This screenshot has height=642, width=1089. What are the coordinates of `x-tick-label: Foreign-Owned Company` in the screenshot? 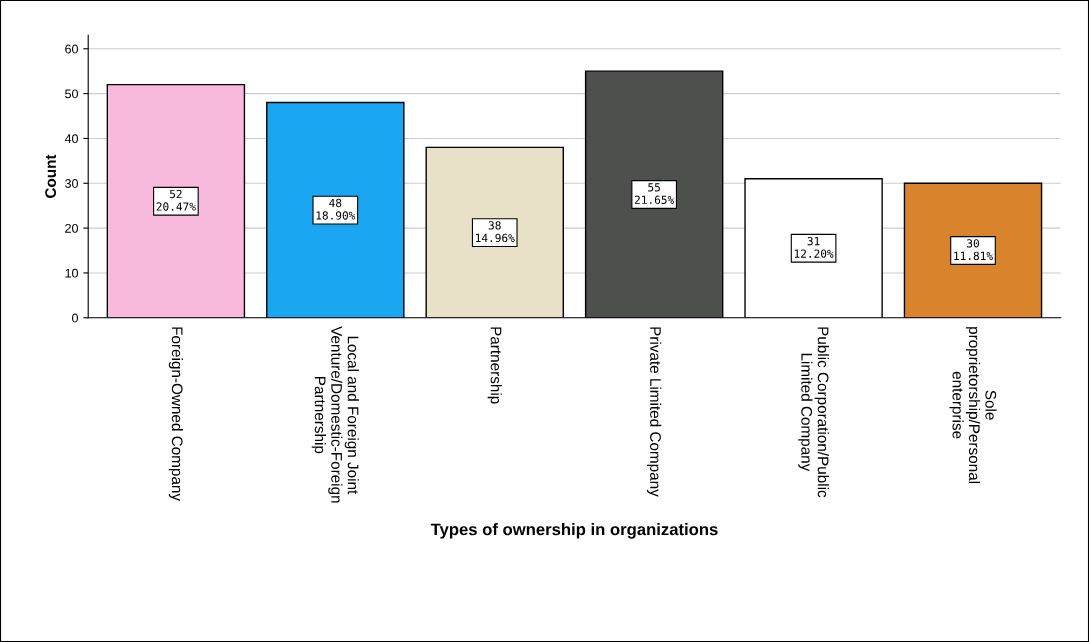 It's located at (176, 414).